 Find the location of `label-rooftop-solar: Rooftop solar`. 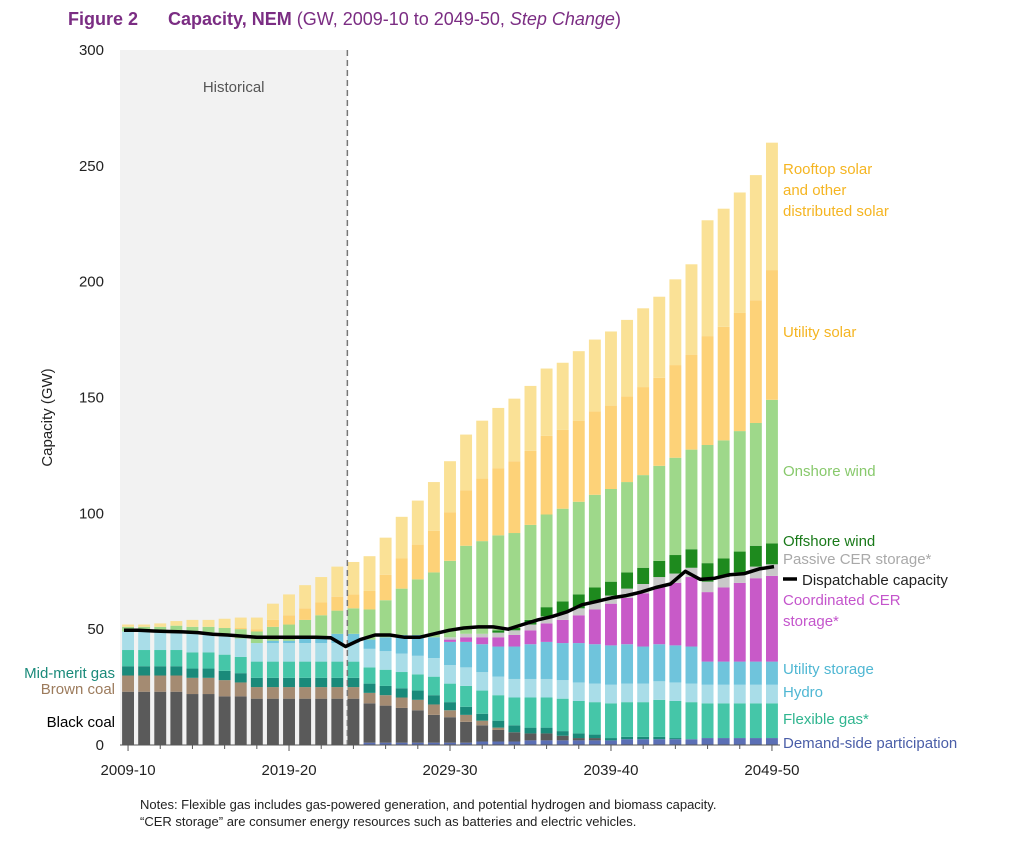

label-rooftop-solar: Rooftop solar is located at coordinates (827, 169).